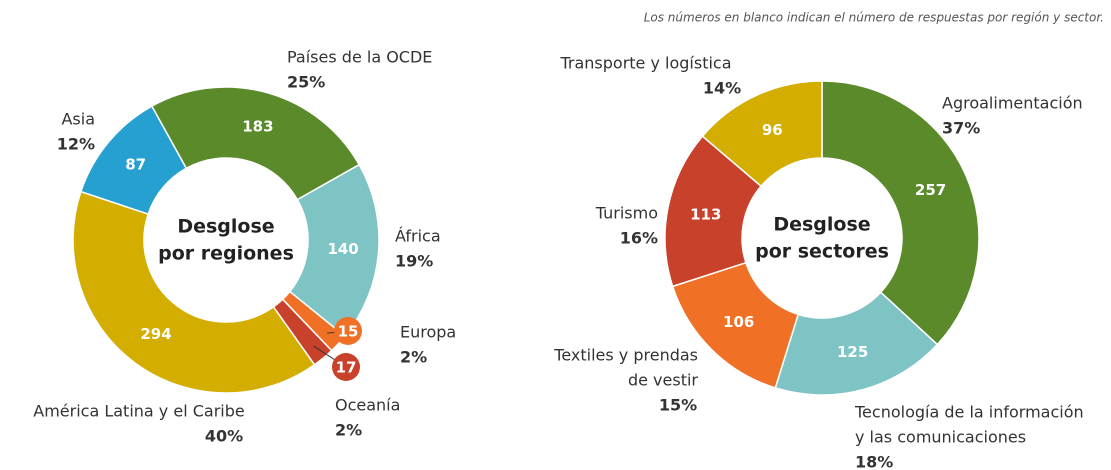 This screenshot has width=1111, height=470. What do you see at coordinates (626, 213) in the screenshot?
I see `slice-label: Turismo` at bounding box center [626, 213].